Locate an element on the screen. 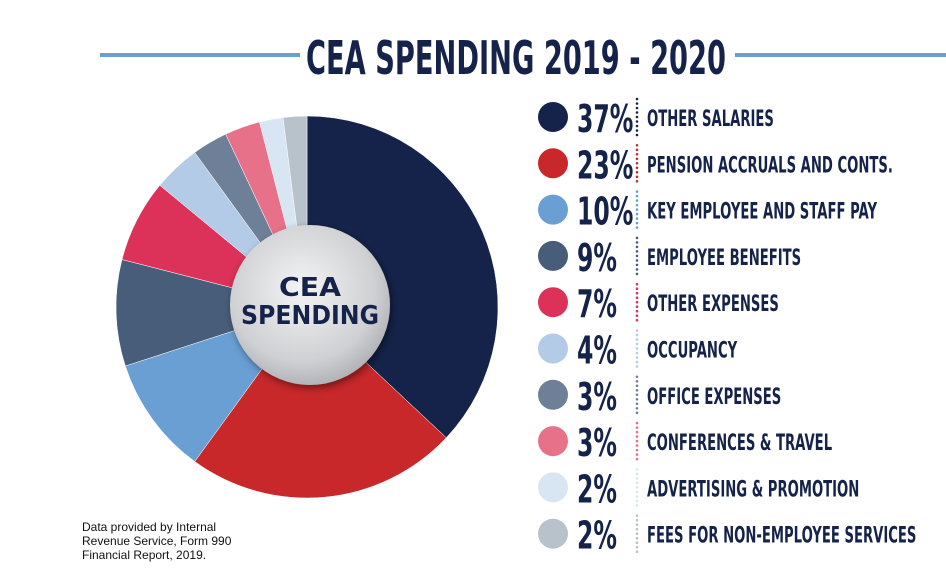 The height and width of the screenshot is (582, 946). chart-title: CEA SPENDING 2019 - 2020 is located at coordinates (516, 58).